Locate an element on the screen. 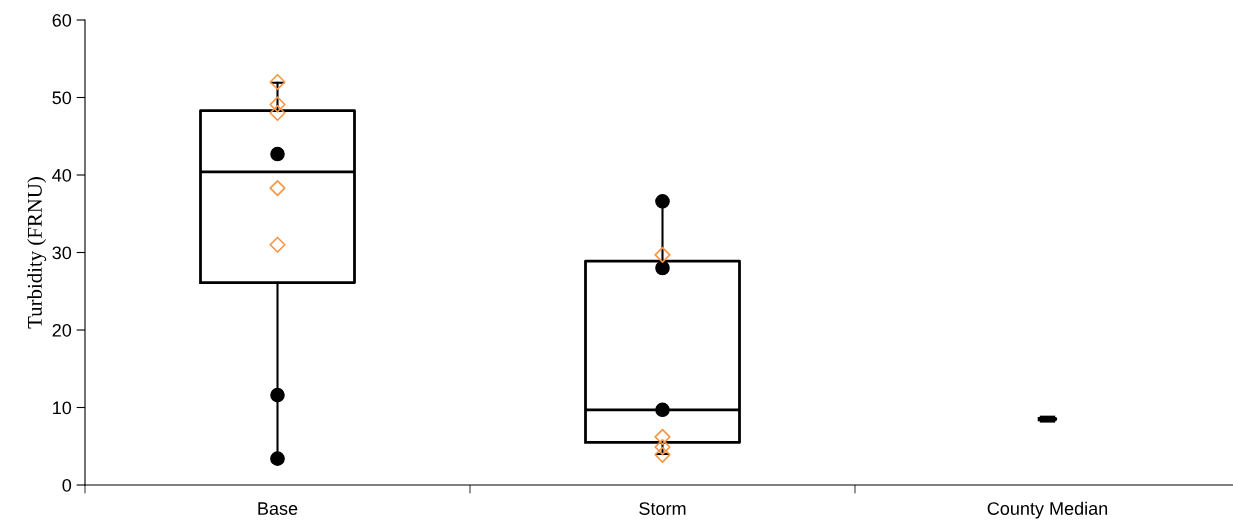  y-tick-label: 40 is located at coordinates (62, 175).